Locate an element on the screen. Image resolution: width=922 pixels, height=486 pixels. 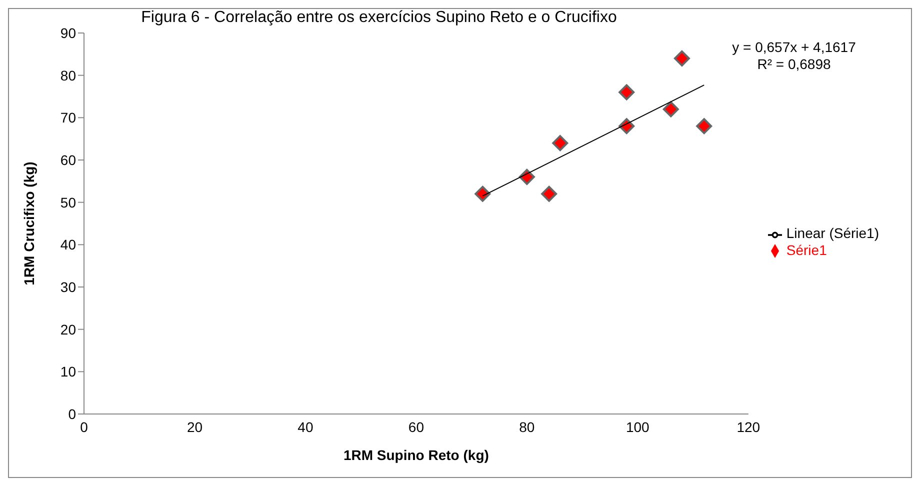
y-tick-label: 0 is located at coordinates (72, 414).